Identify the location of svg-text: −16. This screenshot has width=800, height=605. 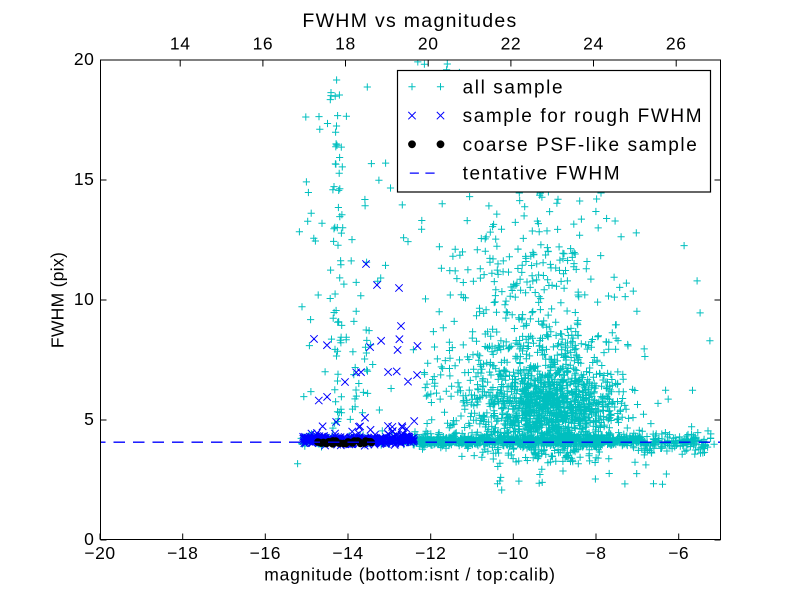
(266, 553).